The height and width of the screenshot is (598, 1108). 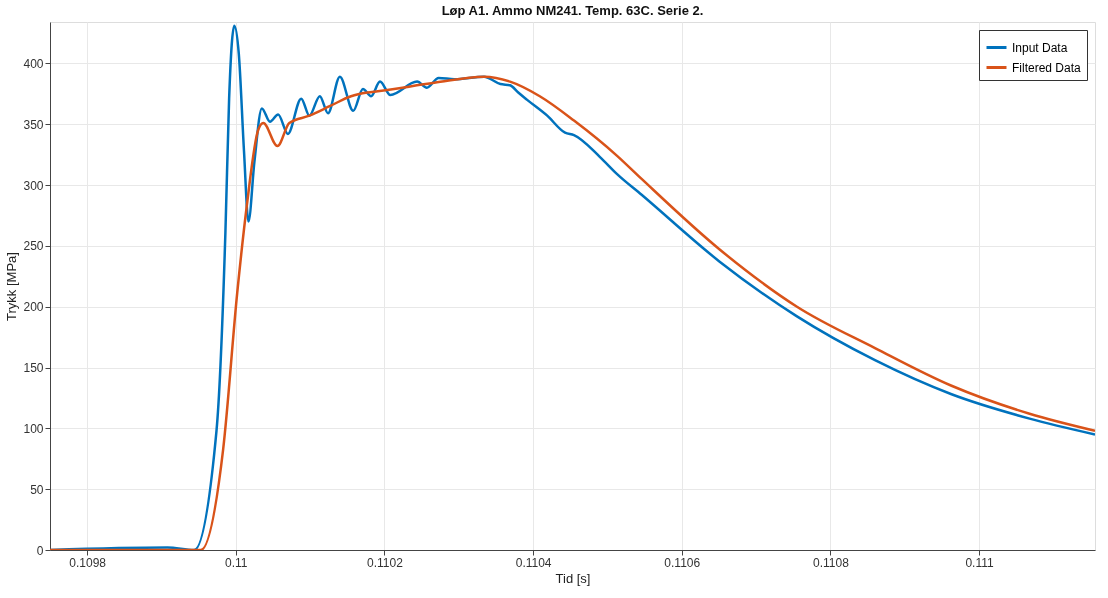 I want to click on y-tick-label: 250, so click(x=33, y=246).